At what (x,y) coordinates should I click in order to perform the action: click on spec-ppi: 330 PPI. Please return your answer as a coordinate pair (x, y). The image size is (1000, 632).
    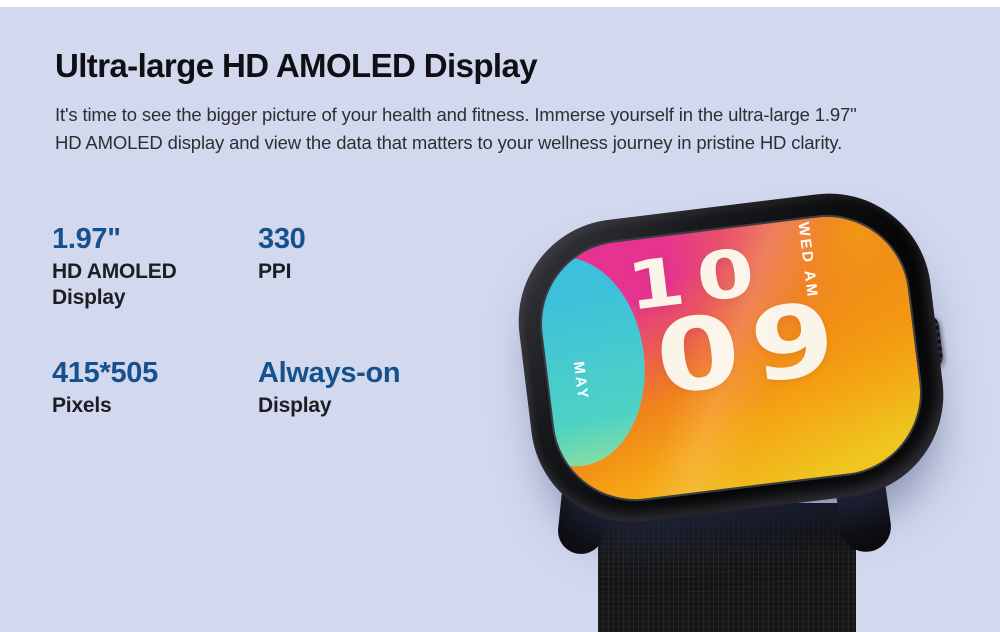
    Looking at the image, I should click on (282, 254).